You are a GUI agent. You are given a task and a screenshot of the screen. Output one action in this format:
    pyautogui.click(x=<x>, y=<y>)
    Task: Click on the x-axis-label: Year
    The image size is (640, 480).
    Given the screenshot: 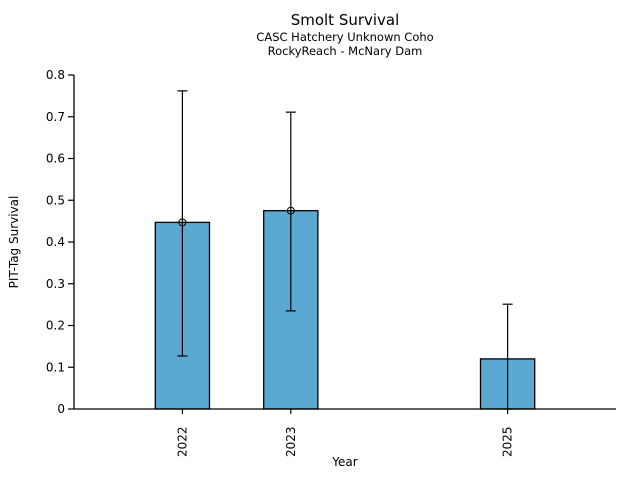 What is the action you would take?
    pyautogui.click(x=345, y=462)
    